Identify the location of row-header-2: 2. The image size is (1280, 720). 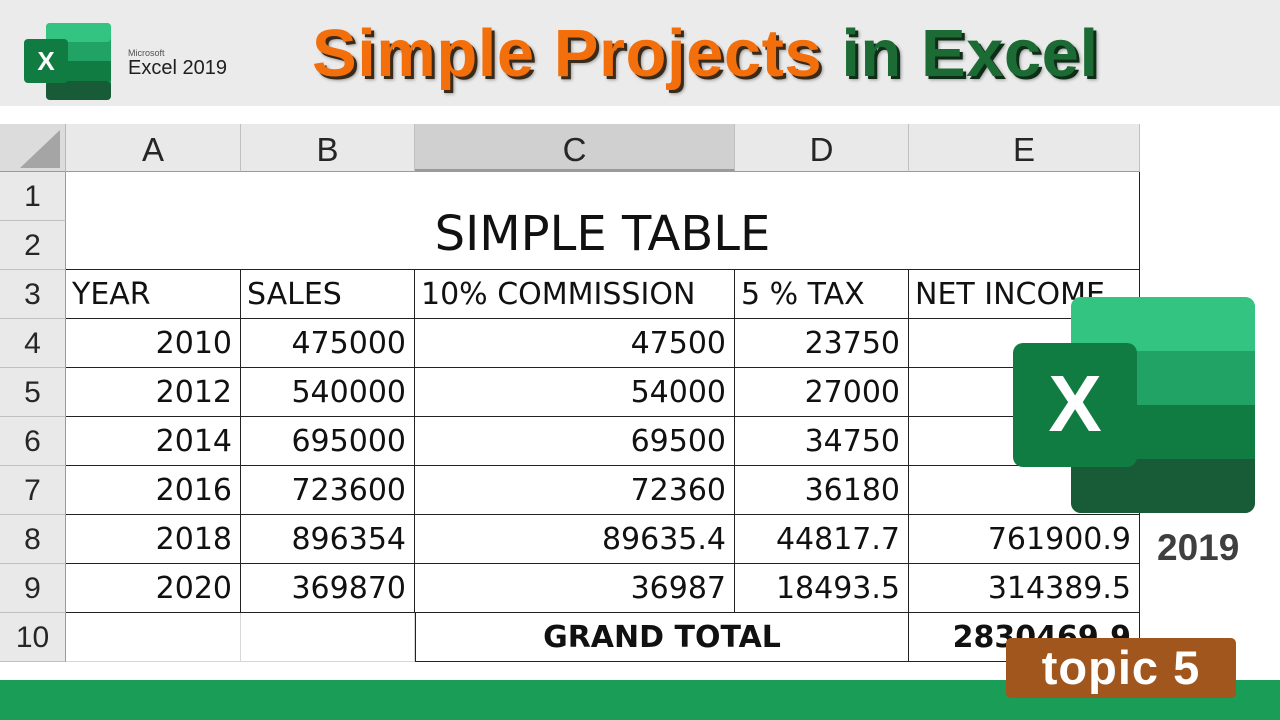
(33, 245).